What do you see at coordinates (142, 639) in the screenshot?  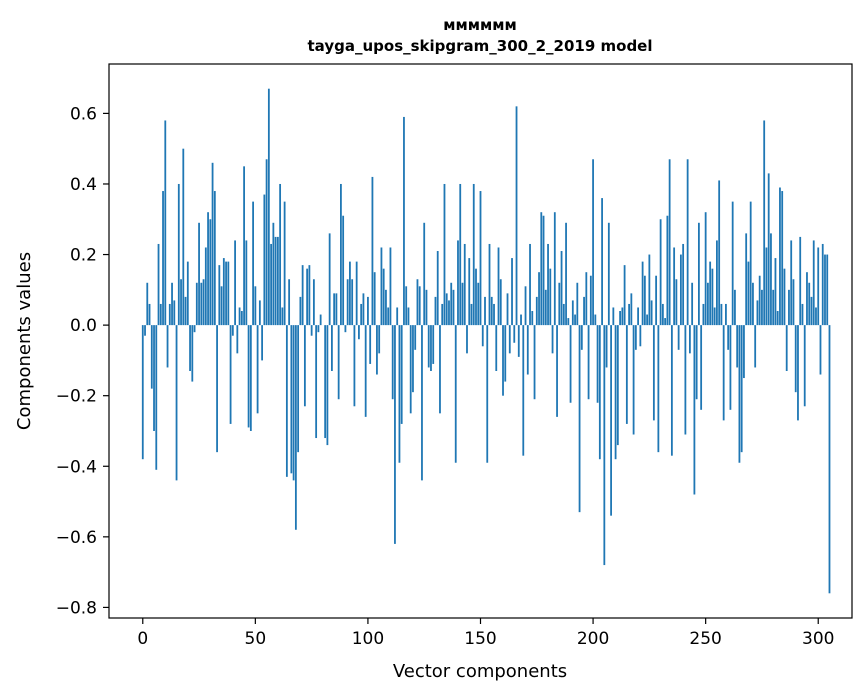 I see `x-tick-label: 0` at bounding box center [142, 639].